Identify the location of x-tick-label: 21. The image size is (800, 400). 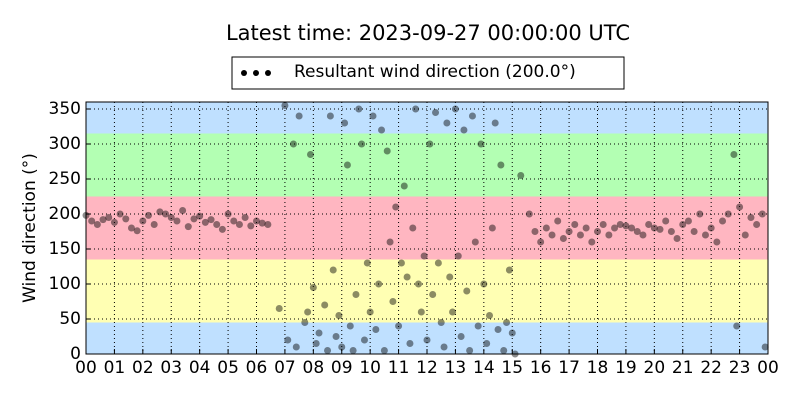
(683, 368).